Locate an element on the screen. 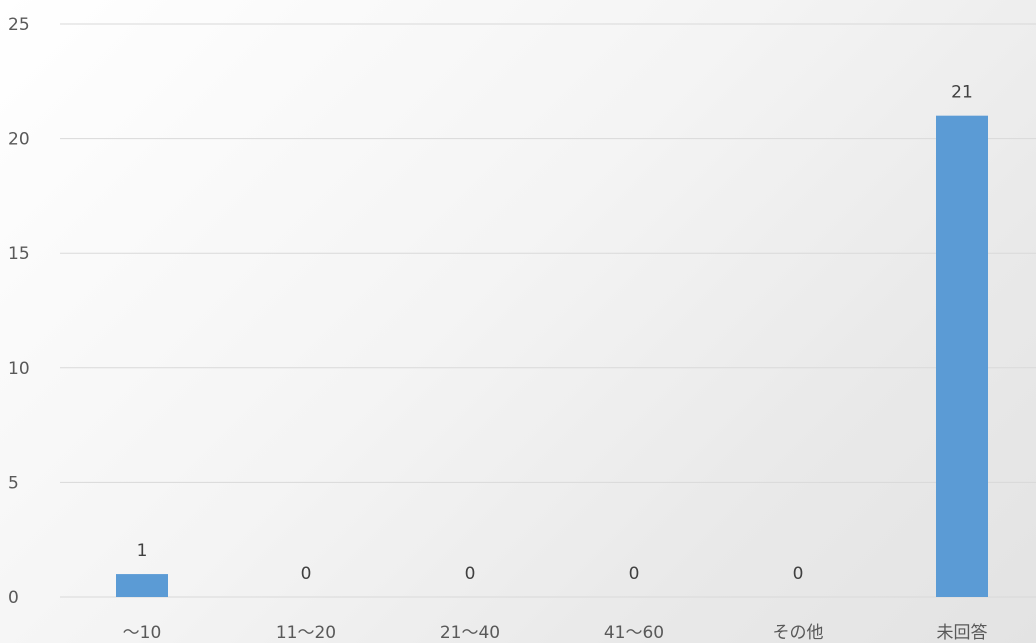  x-tick-label: その他 is located at coordinates (798, 633).